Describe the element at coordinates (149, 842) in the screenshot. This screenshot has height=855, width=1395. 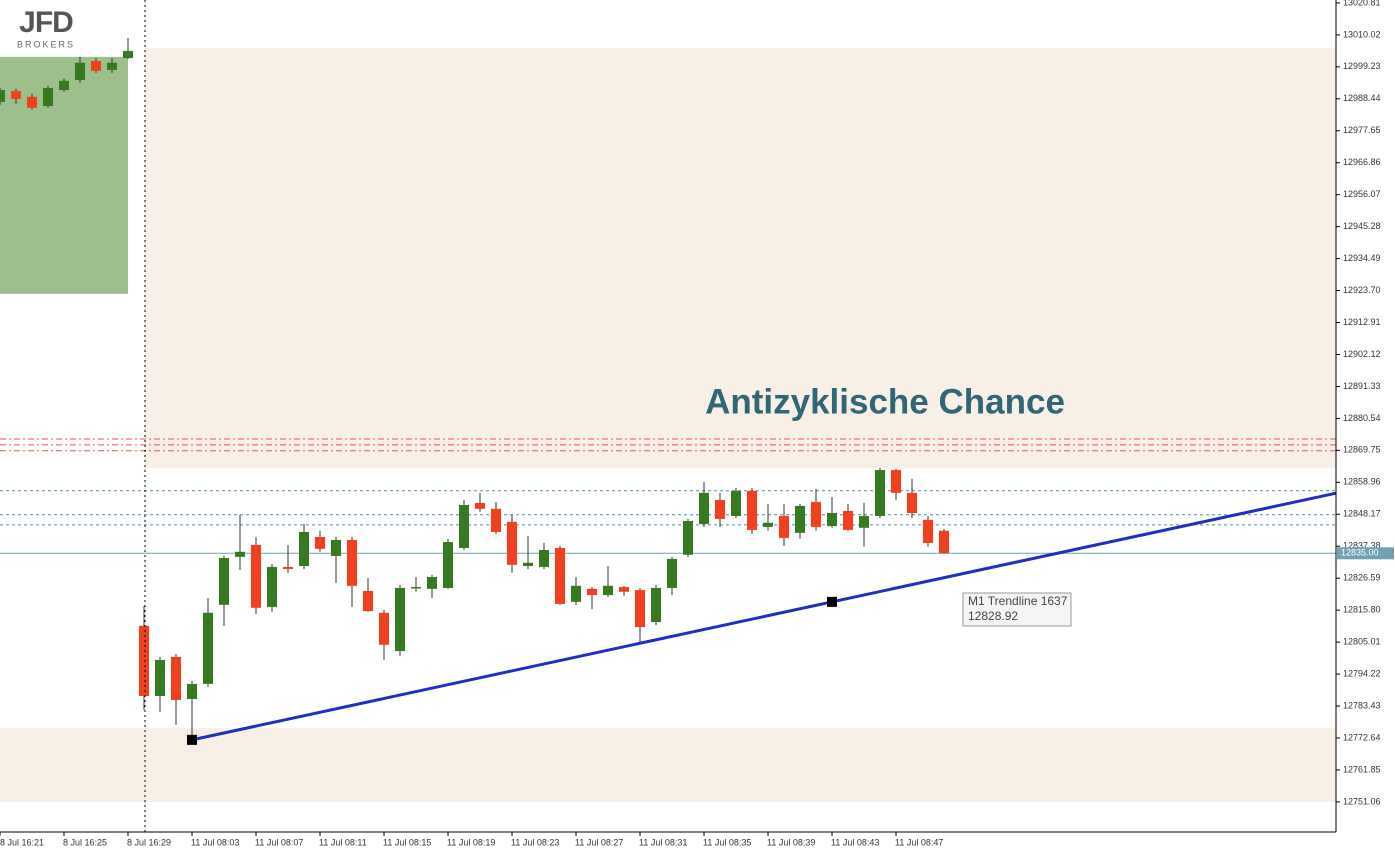
I see `x-tick-label: 8 Jul 16:29` at that location.